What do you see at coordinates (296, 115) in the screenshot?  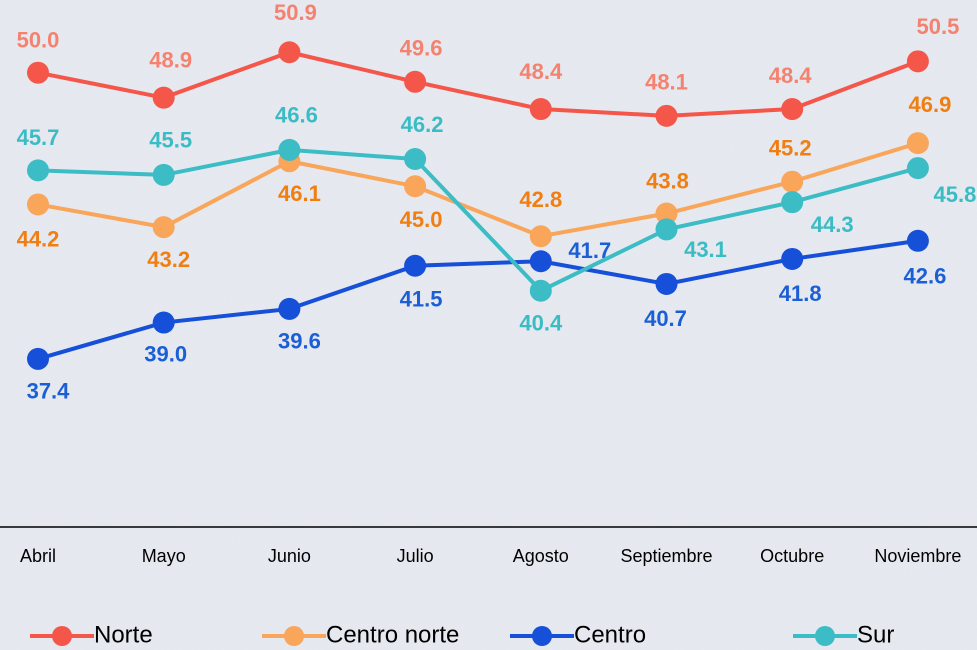 I see `data-label: 46.6` at bounding box center [296, 115].